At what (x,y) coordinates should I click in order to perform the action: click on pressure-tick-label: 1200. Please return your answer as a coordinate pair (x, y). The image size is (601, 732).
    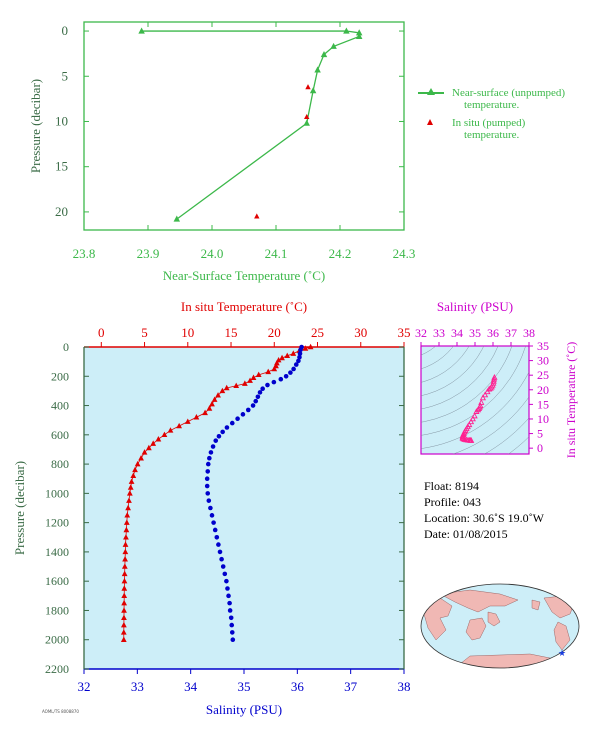
    Looking at the image, I should click on (57, 523).